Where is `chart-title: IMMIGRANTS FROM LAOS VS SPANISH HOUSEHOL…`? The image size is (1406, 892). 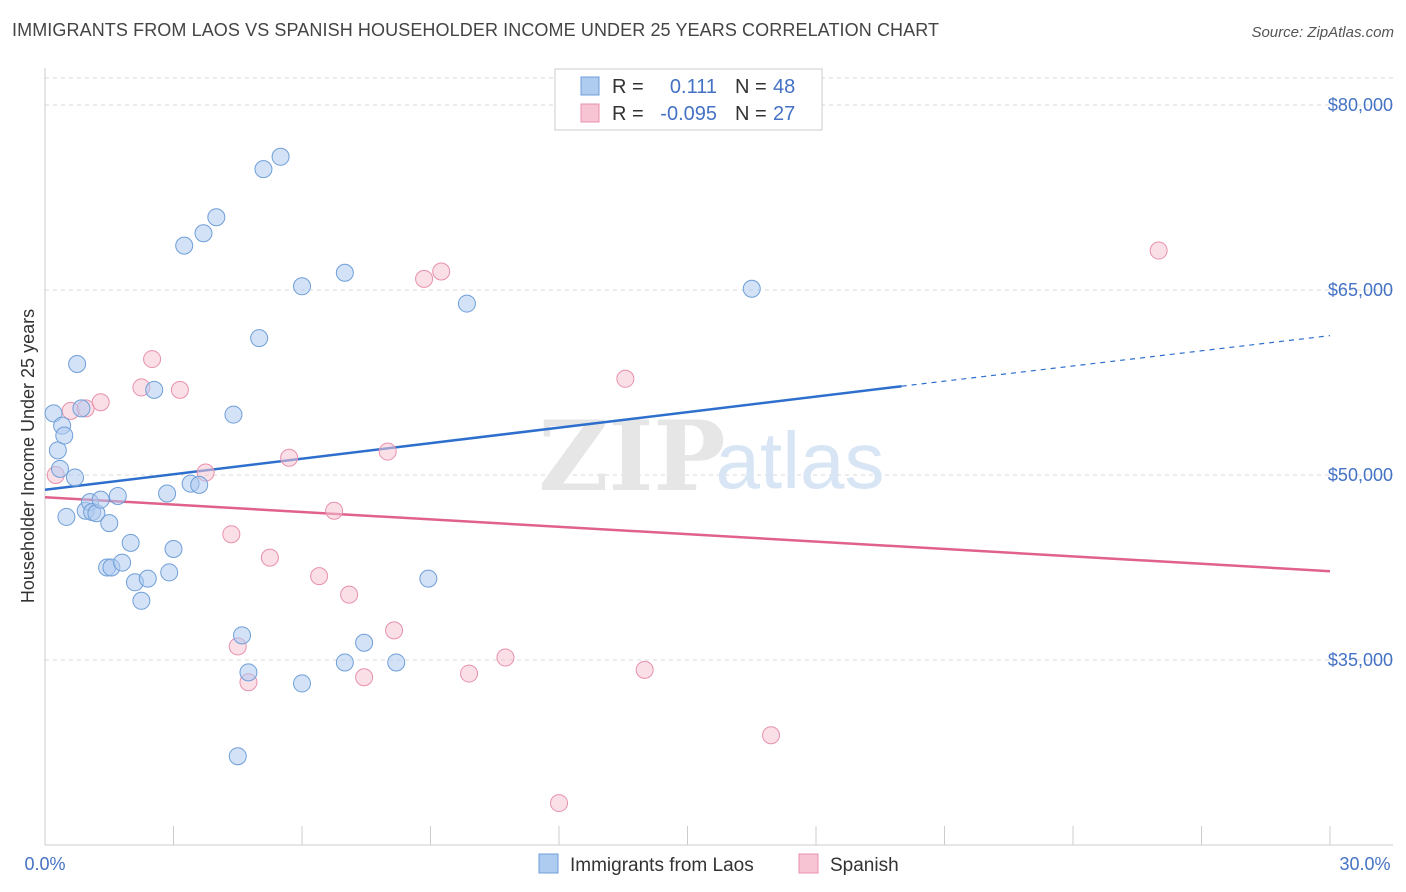
chart-title: IMMIGRANTS FROM LAOS VS SPANISH HOUSEHOL… is located at coordinates (476, 30).